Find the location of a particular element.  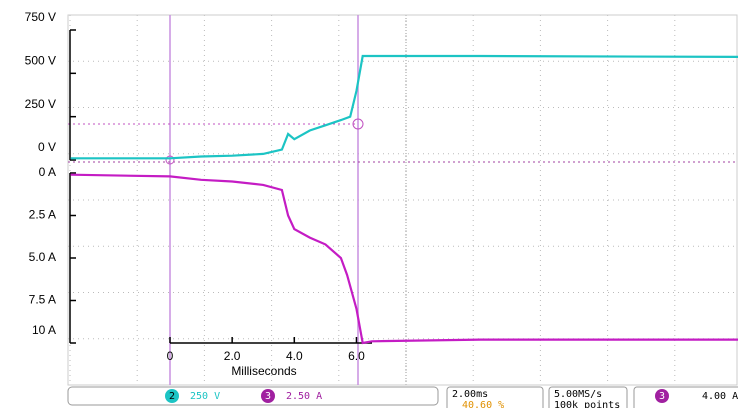

trigger-level: 4.00 A is located at coordinates (720, 396).